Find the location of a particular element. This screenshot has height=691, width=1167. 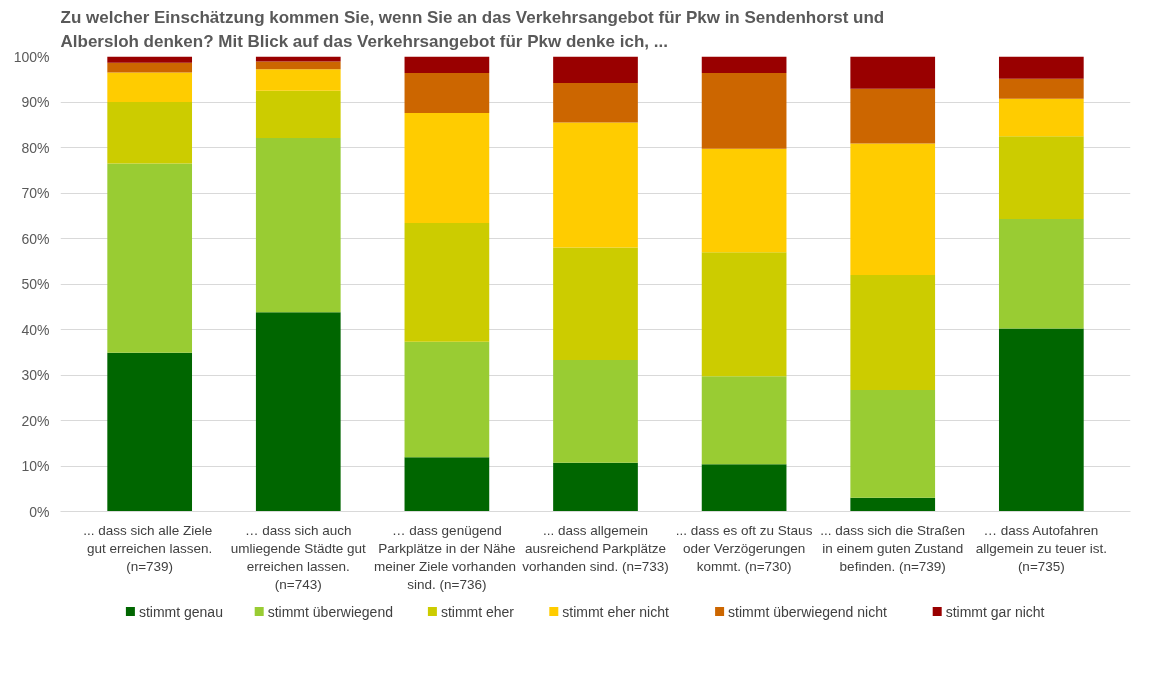

x-tick-label: ... dass allgemein ausreichend Parkplätze vorhanden sind. (n=733) is located at coordinates (595, 548).